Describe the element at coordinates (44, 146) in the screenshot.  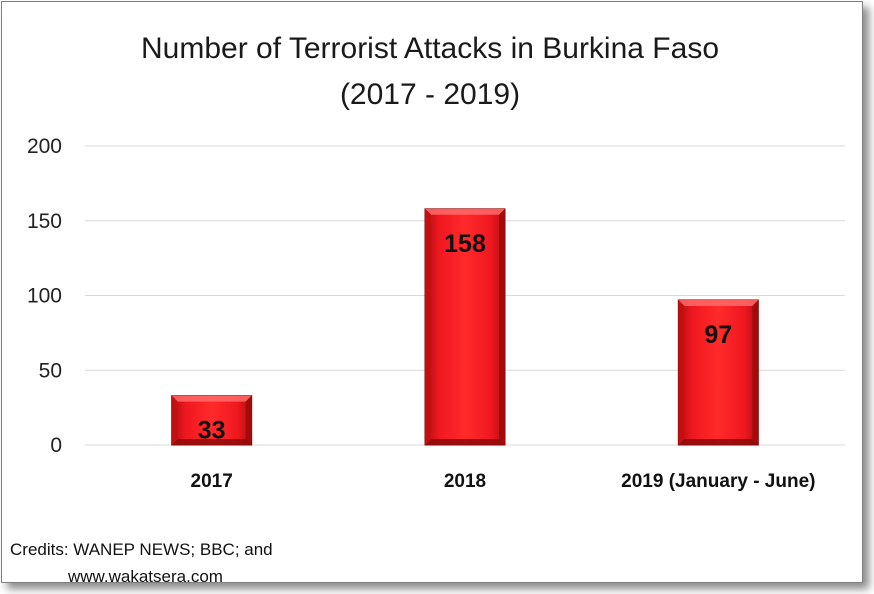
I see `y-tick-label-4: 200` at that location.